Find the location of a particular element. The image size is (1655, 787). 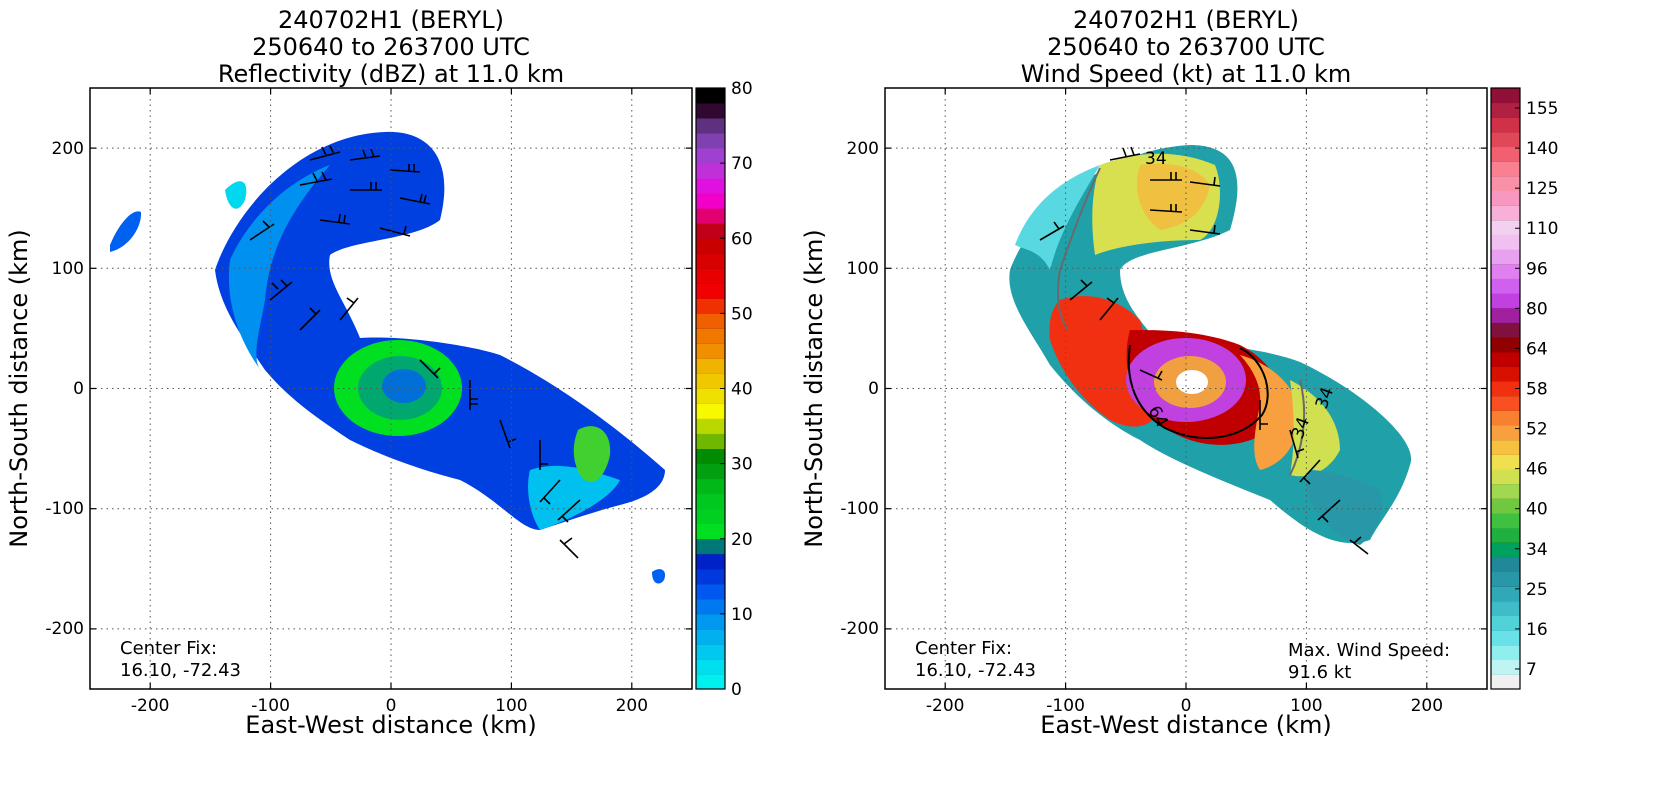

colorbar-tick-label: 64 is located at coordinates (1537, 349).